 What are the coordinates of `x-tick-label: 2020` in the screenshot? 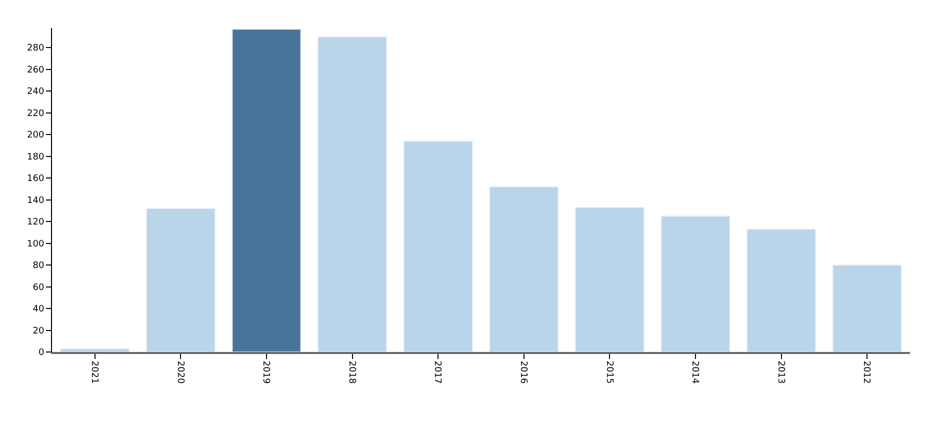 It's located at (179, 372).